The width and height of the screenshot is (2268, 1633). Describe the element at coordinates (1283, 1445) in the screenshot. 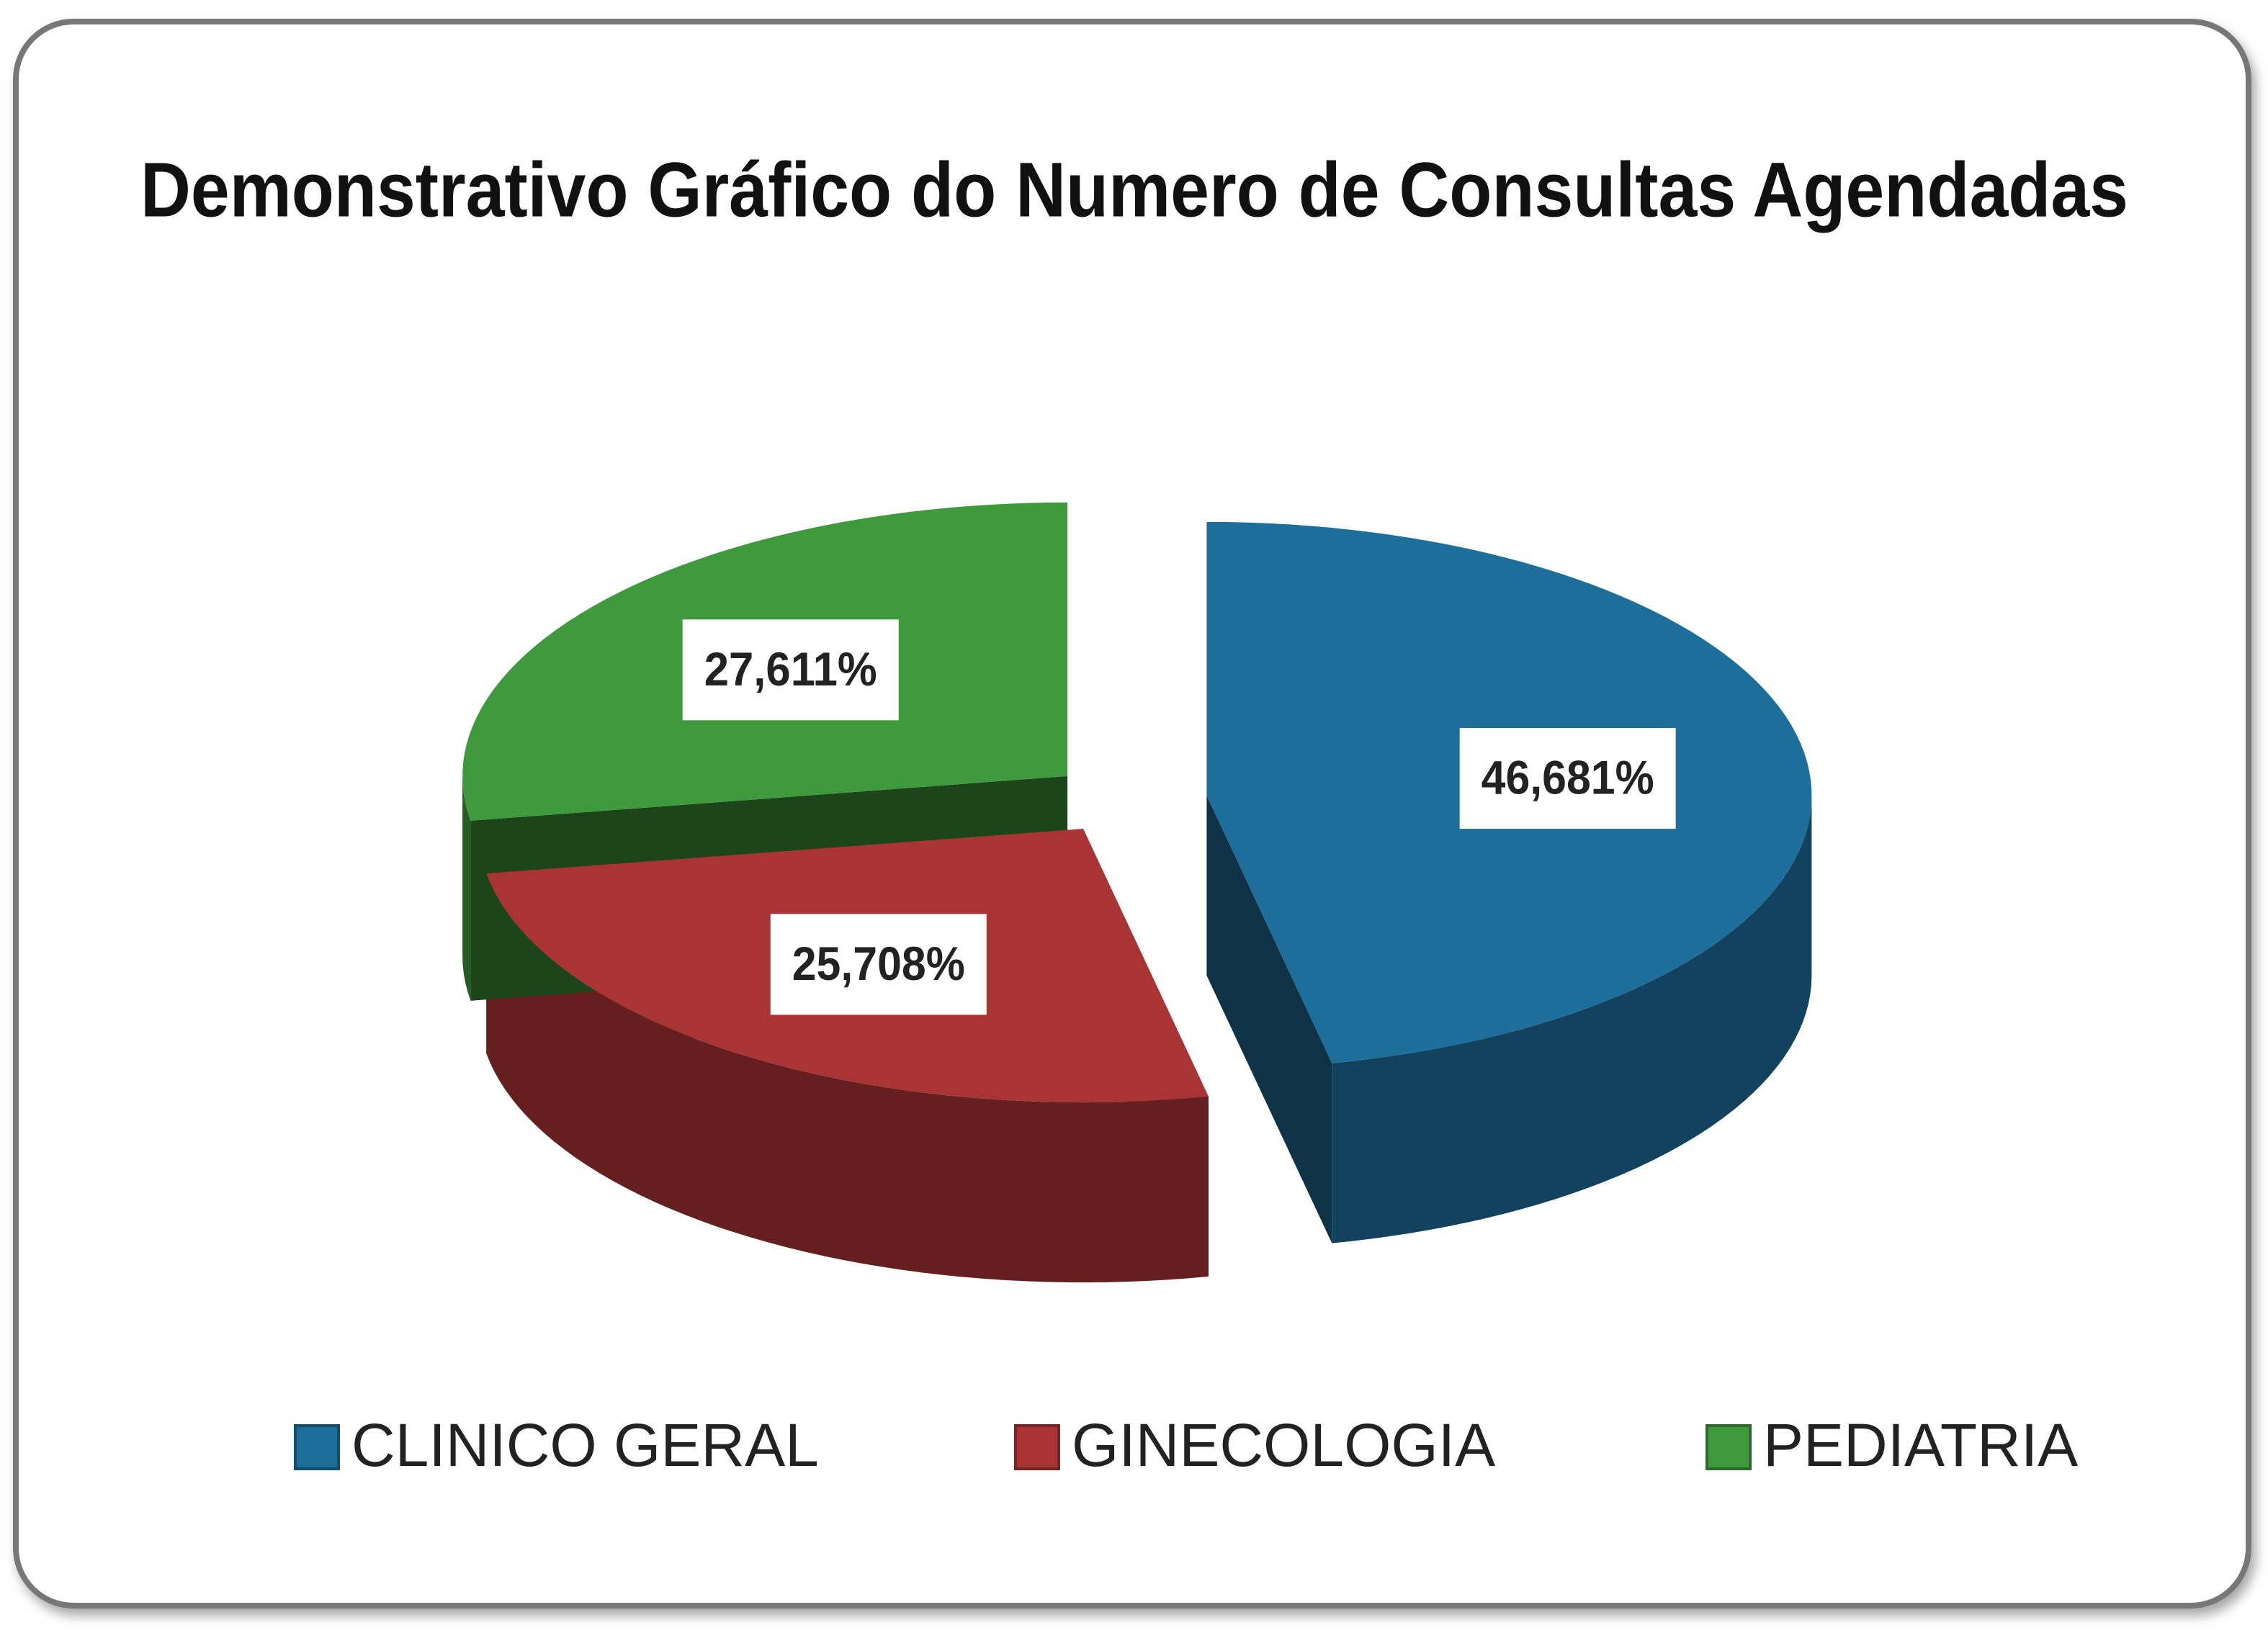

I see `legend-label: GINECOLOGIA` at that location.